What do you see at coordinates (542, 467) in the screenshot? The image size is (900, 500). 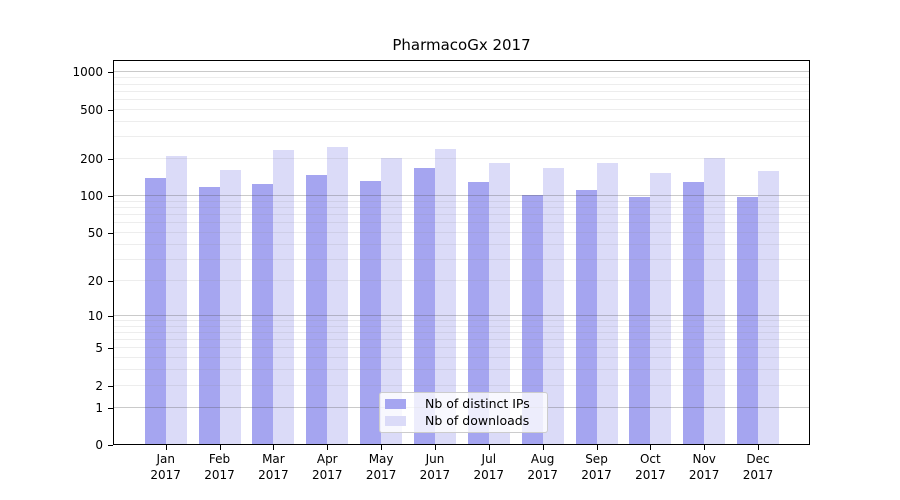 I see `x-tick-label: Aug 2017` at bounding box center [542, 467].